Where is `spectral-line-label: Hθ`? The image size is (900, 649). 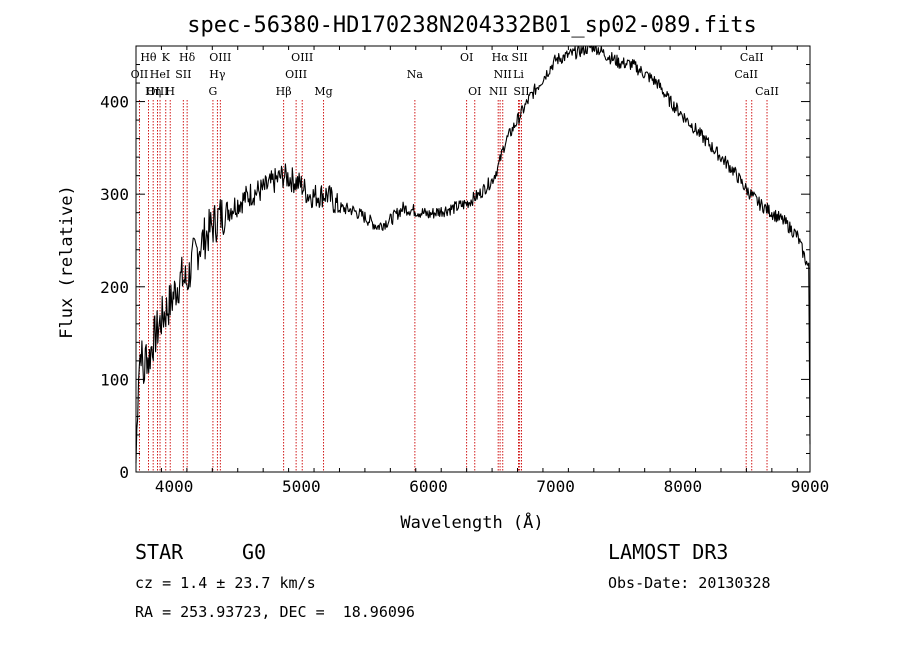
spectral-line-label: Hθ is located at coordinates (148, 57).